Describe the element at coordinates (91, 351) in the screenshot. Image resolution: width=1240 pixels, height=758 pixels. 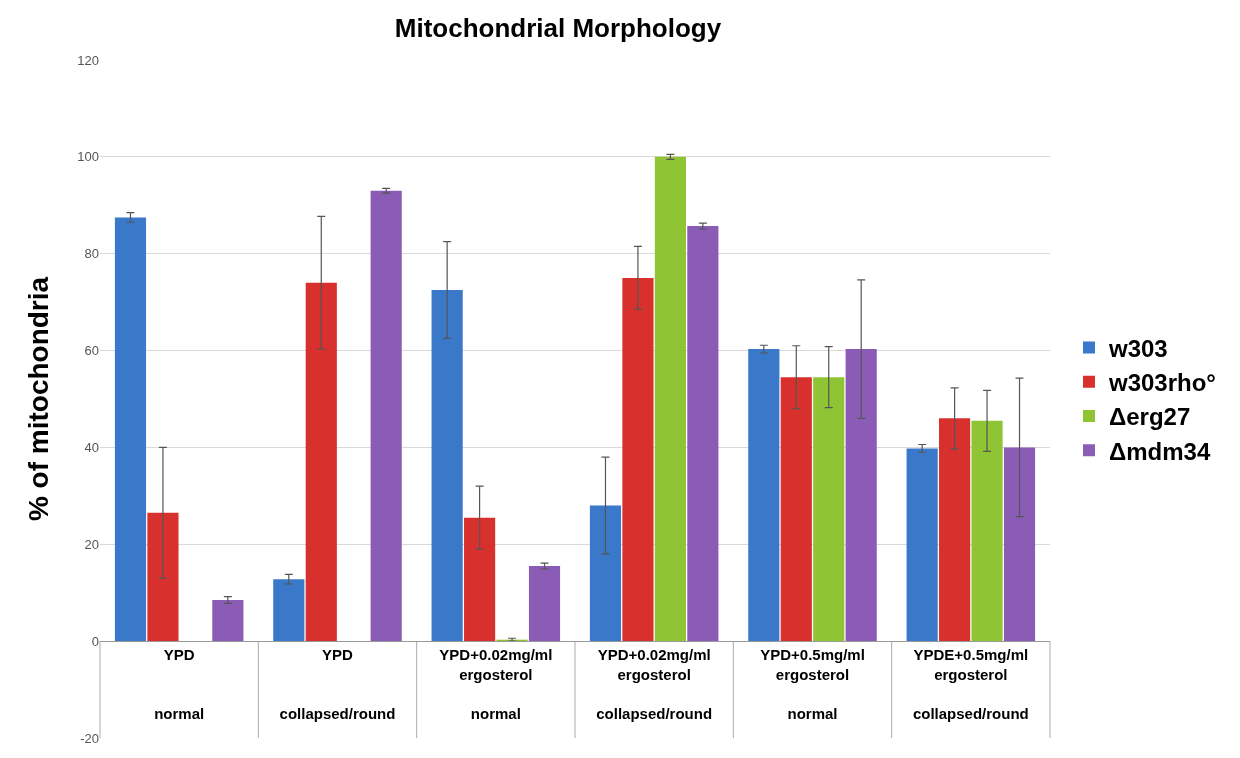
I see `y-tick-label: 60` at that location.